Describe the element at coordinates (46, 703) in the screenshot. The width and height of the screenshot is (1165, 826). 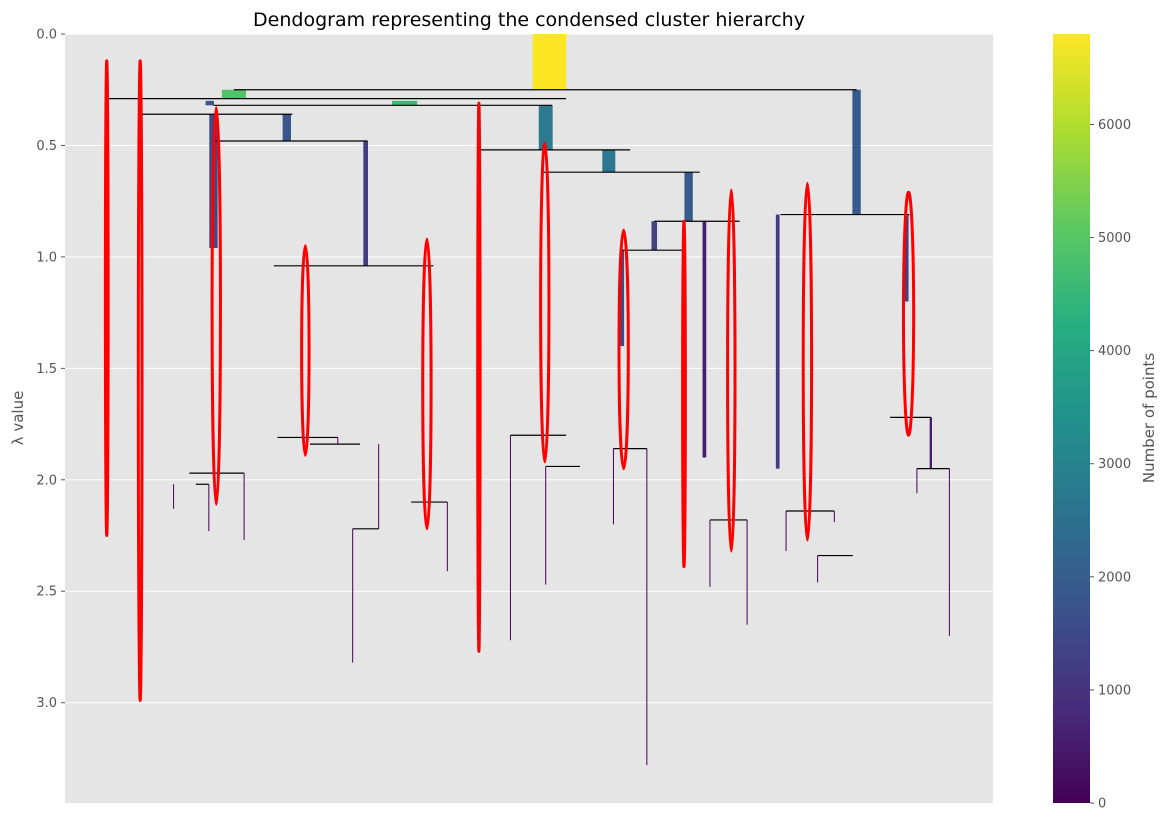
I see `y-tick-label: 3.0` at that location.